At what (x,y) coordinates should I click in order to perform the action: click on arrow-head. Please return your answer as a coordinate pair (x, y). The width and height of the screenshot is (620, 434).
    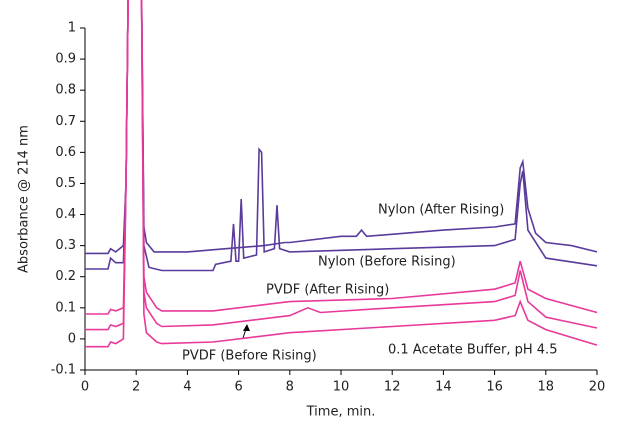
    Looking at the image, I should click on (246, 327).